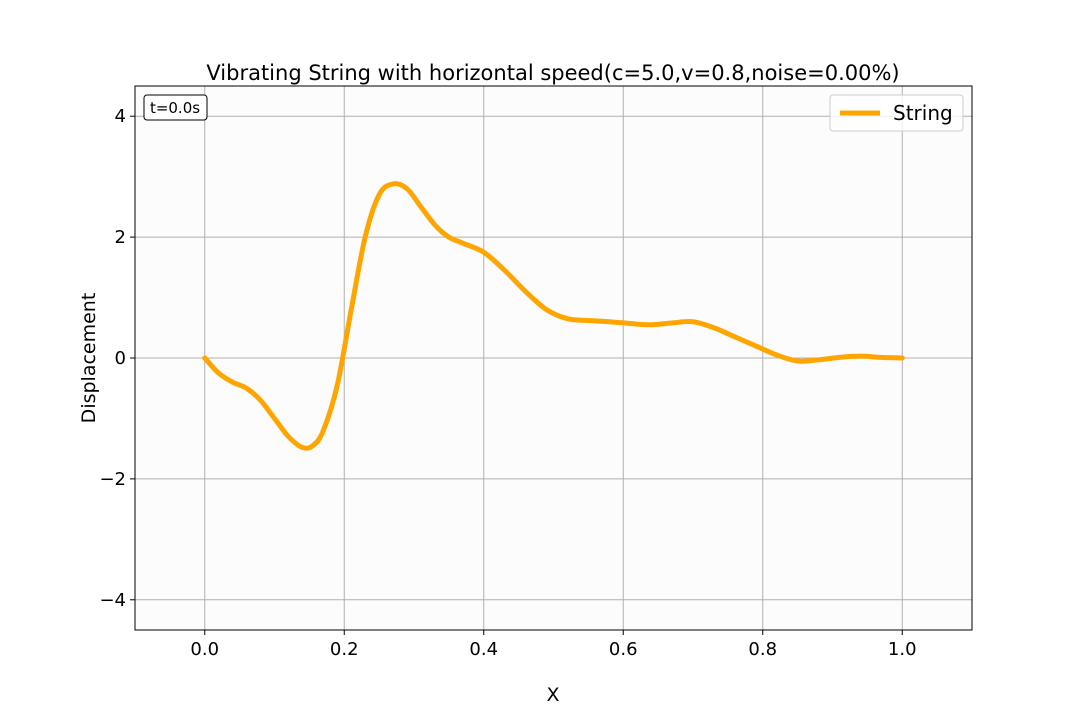 This screenshot has height=720, width=1080. I want to click on y-tick-label: 4, so click(120, 116).